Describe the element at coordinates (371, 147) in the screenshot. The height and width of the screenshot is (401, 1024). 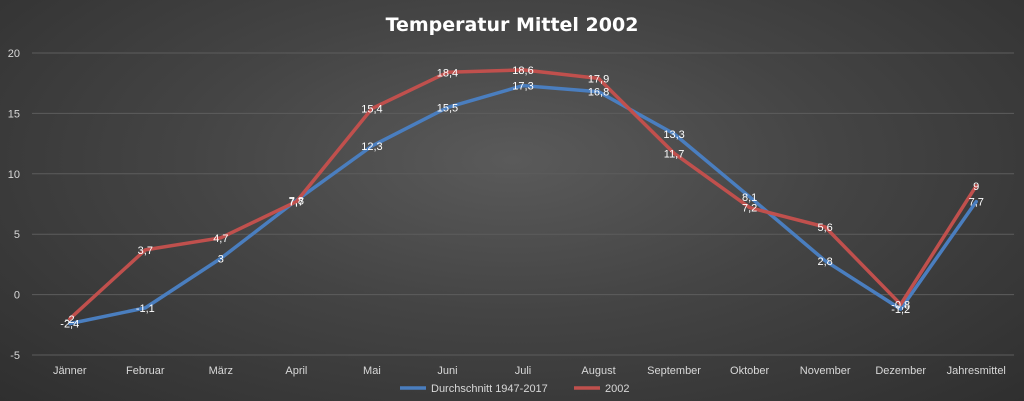
I see `data-label: 12,3` at that location.